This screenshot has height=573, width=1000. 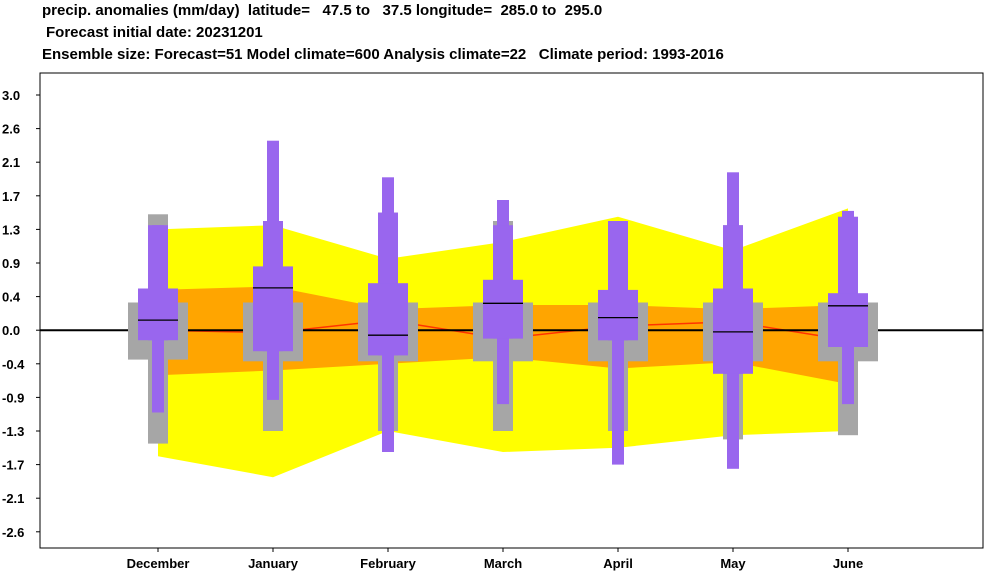 What do you see at coordinates (11, 229) in the screenshot?
I see `y-tick-label-4: 1.3` at bounding box center [11, 229].